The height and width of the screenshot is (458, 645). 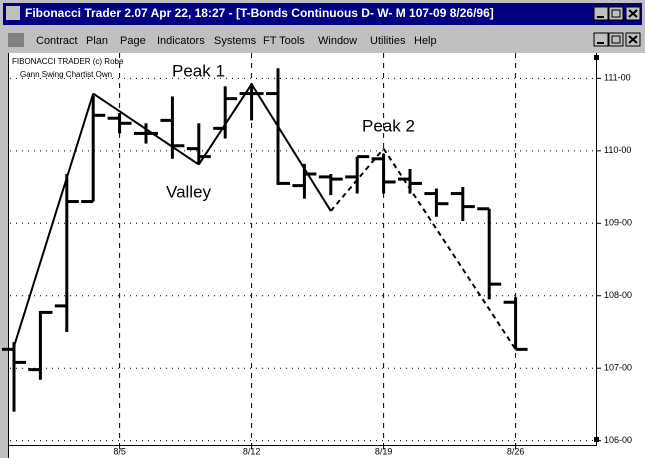 I want to click on y-tick-label: 107-00, so click(x=618, y=368).